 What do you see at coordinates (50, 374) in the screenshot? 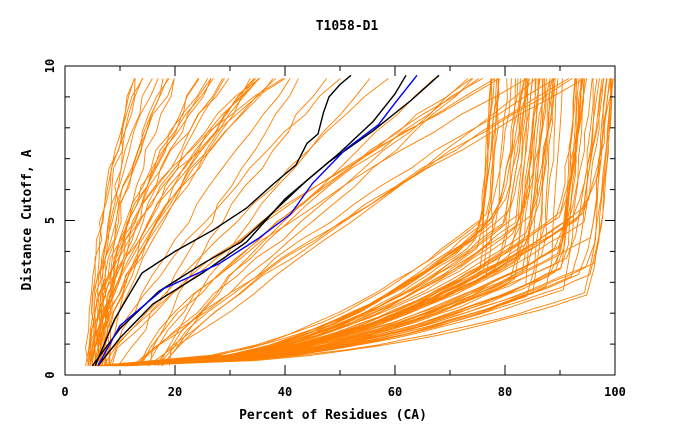
I see `y-tick-label: 0` at bounding box center [50, 374].